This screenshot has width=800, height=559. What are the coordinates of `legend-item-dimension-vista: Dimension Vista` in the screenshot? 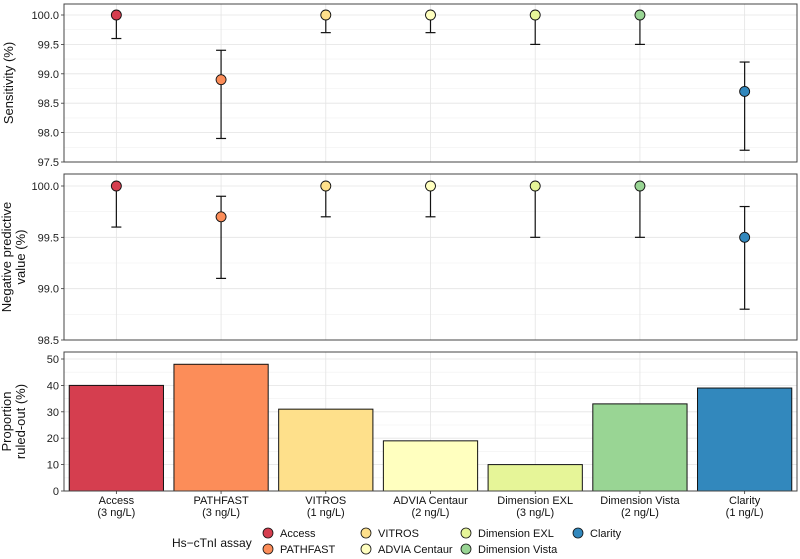 It's located at (509, 549).